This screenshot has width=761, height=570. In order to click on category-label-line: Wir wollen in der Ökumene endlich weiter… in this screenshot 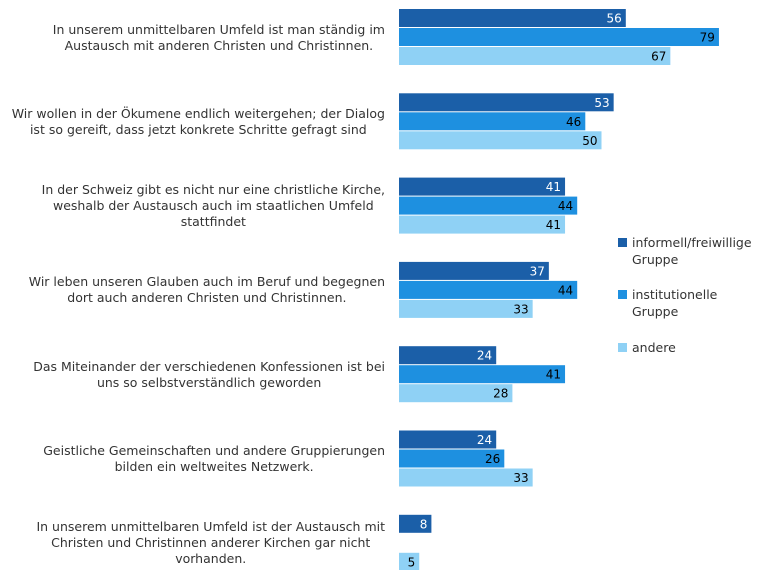, I will do `click(198, 113)`.